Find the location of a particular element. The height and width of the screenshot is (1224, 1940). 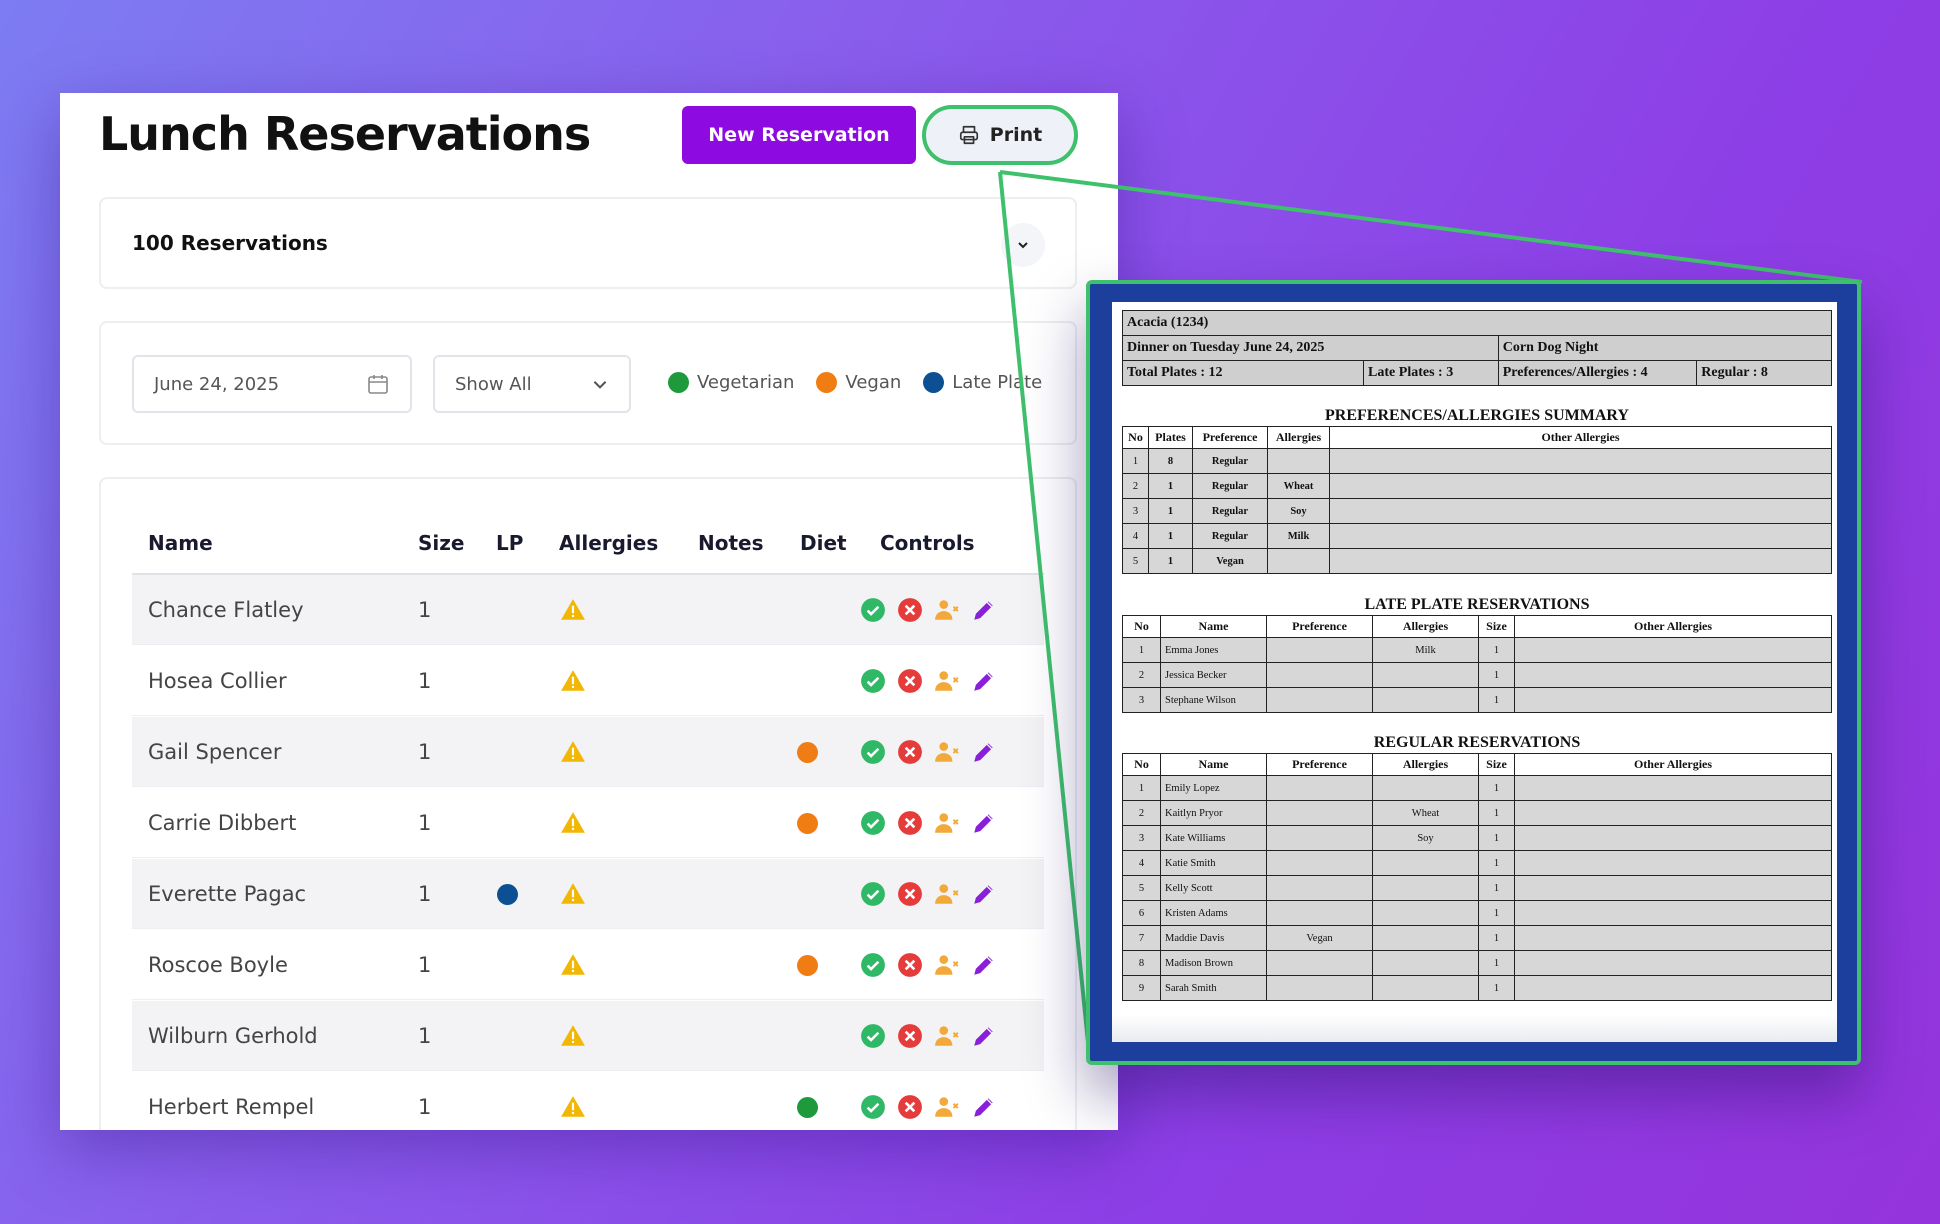

page-title: Lunch Reservations is located at coordinates (345, 134).